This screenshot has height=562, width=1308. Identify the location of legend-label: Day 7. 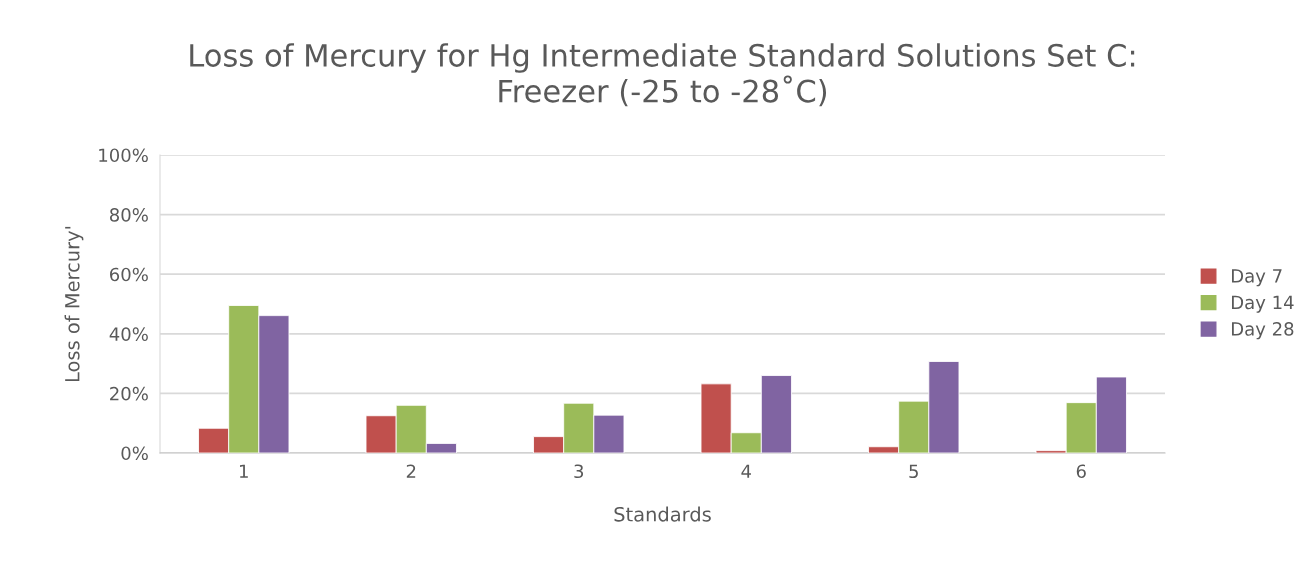
(1257, 278).